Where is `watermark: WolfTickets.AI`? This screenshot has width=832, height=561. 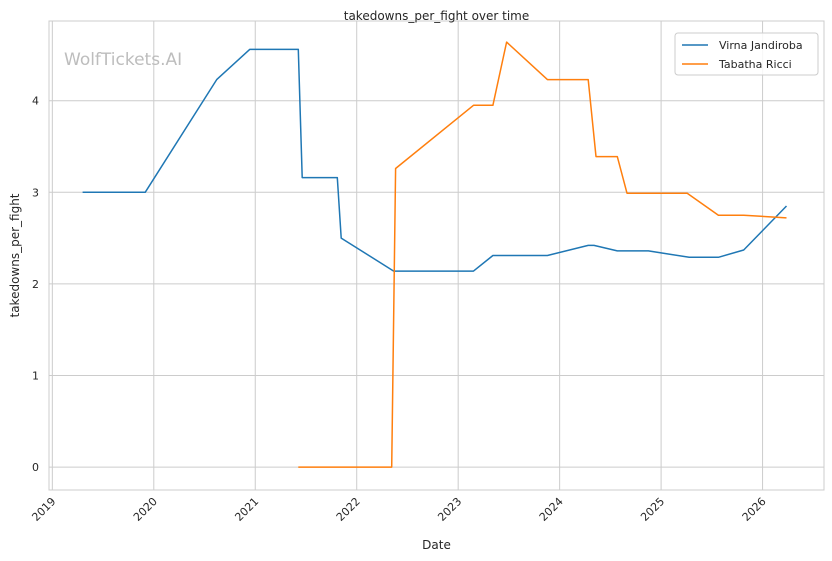 watermark: WolfTickets.AI is located at coordinates (123, 60).